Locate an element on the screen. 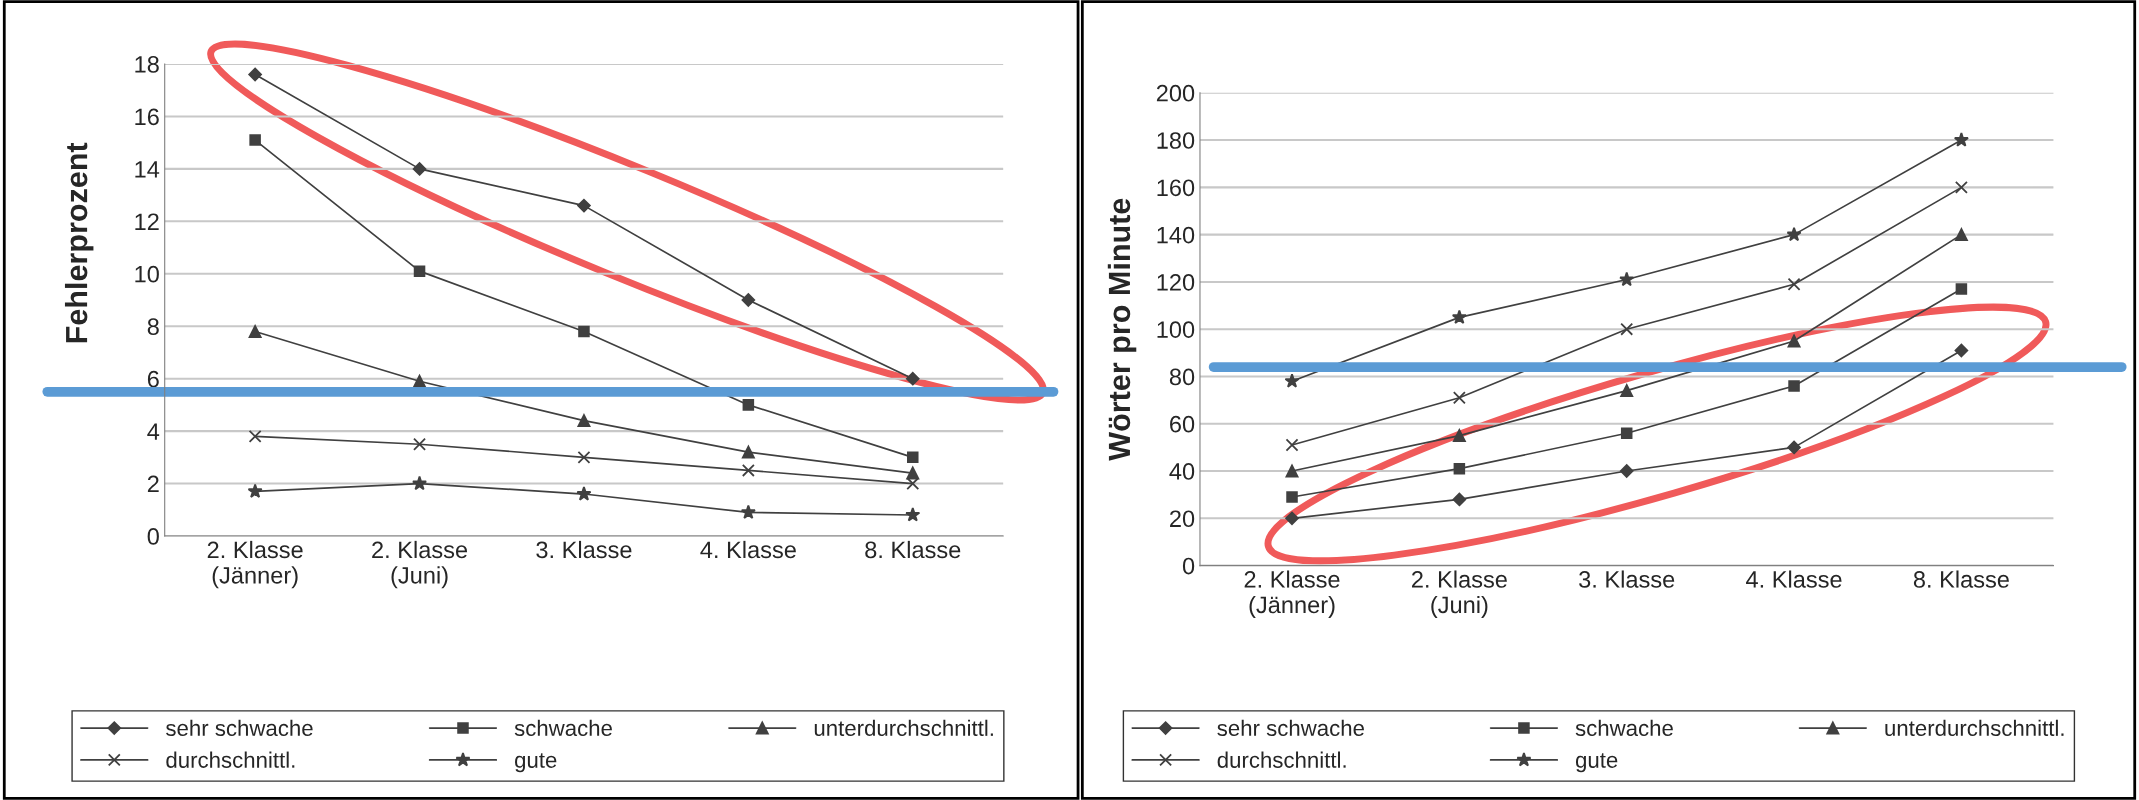  y-tick-label: 180 is located at coordinates (1176, 140).